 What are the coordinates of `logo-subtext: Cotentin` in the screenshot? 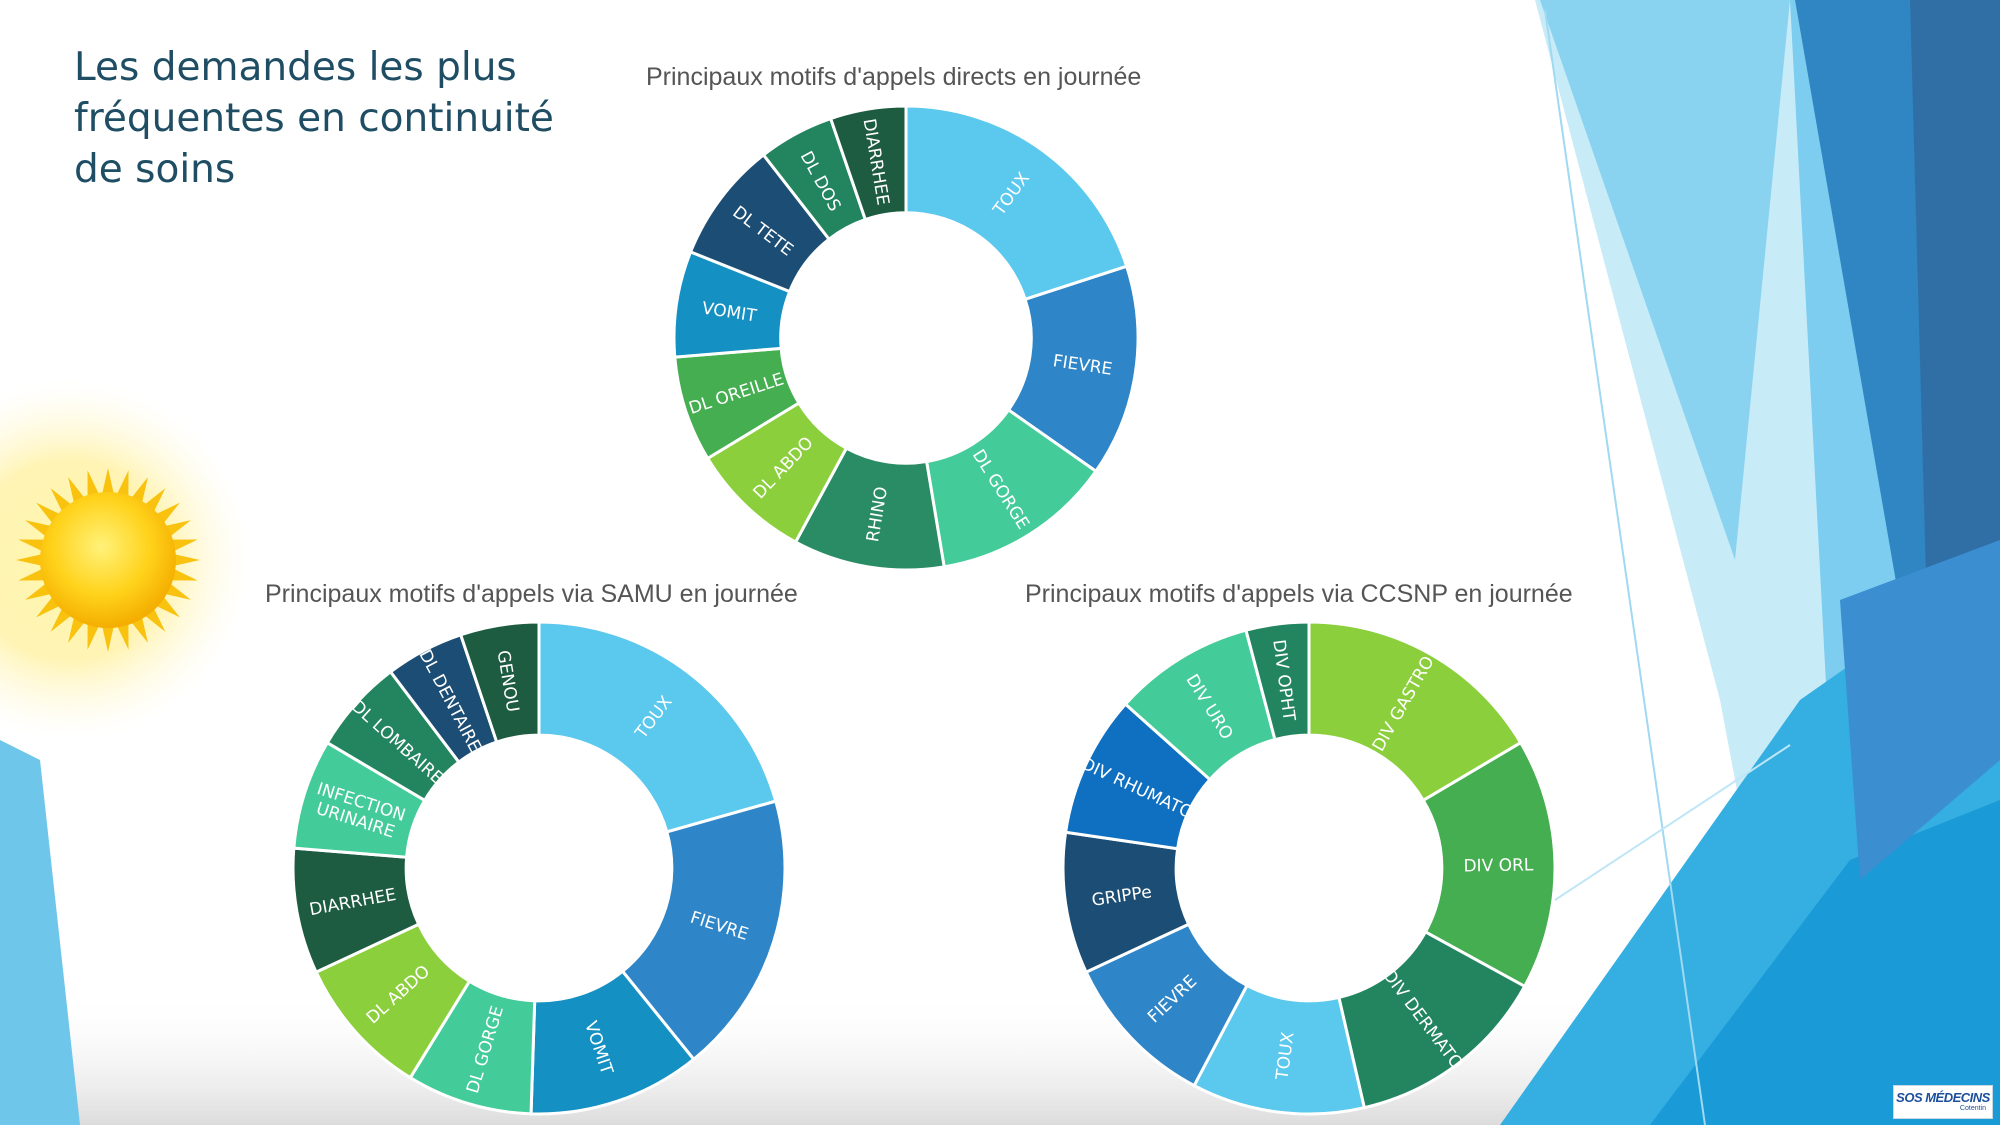 It's located at (1972, 1108).